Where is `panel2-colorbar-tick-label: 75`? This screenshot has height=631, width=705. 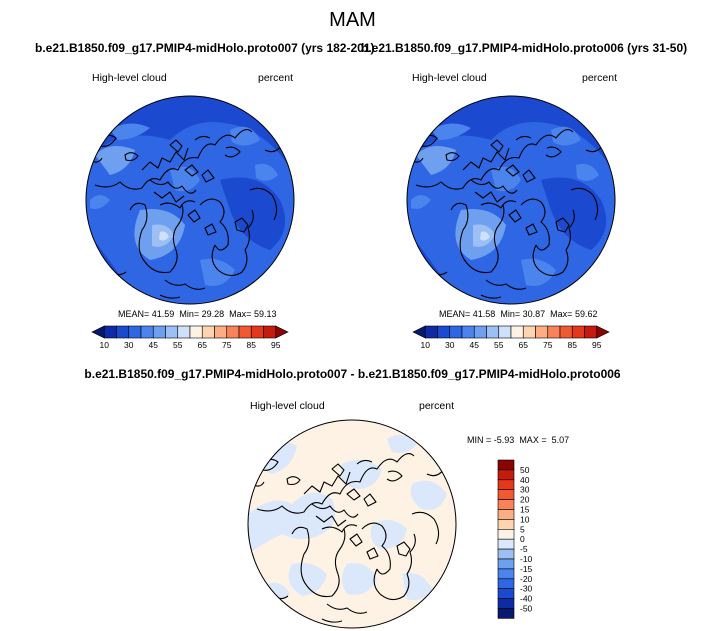 panel2-colorbar-tick-label: 75 is located at coordinates (548, 345).